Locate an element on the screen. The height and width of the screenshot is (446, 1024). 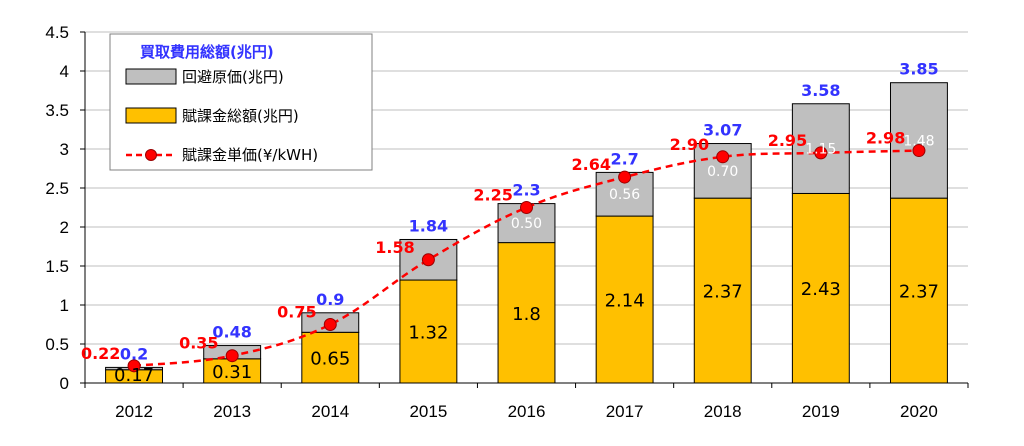
label-surcharge-total: 0.31 is located at coordinates (232, 372).